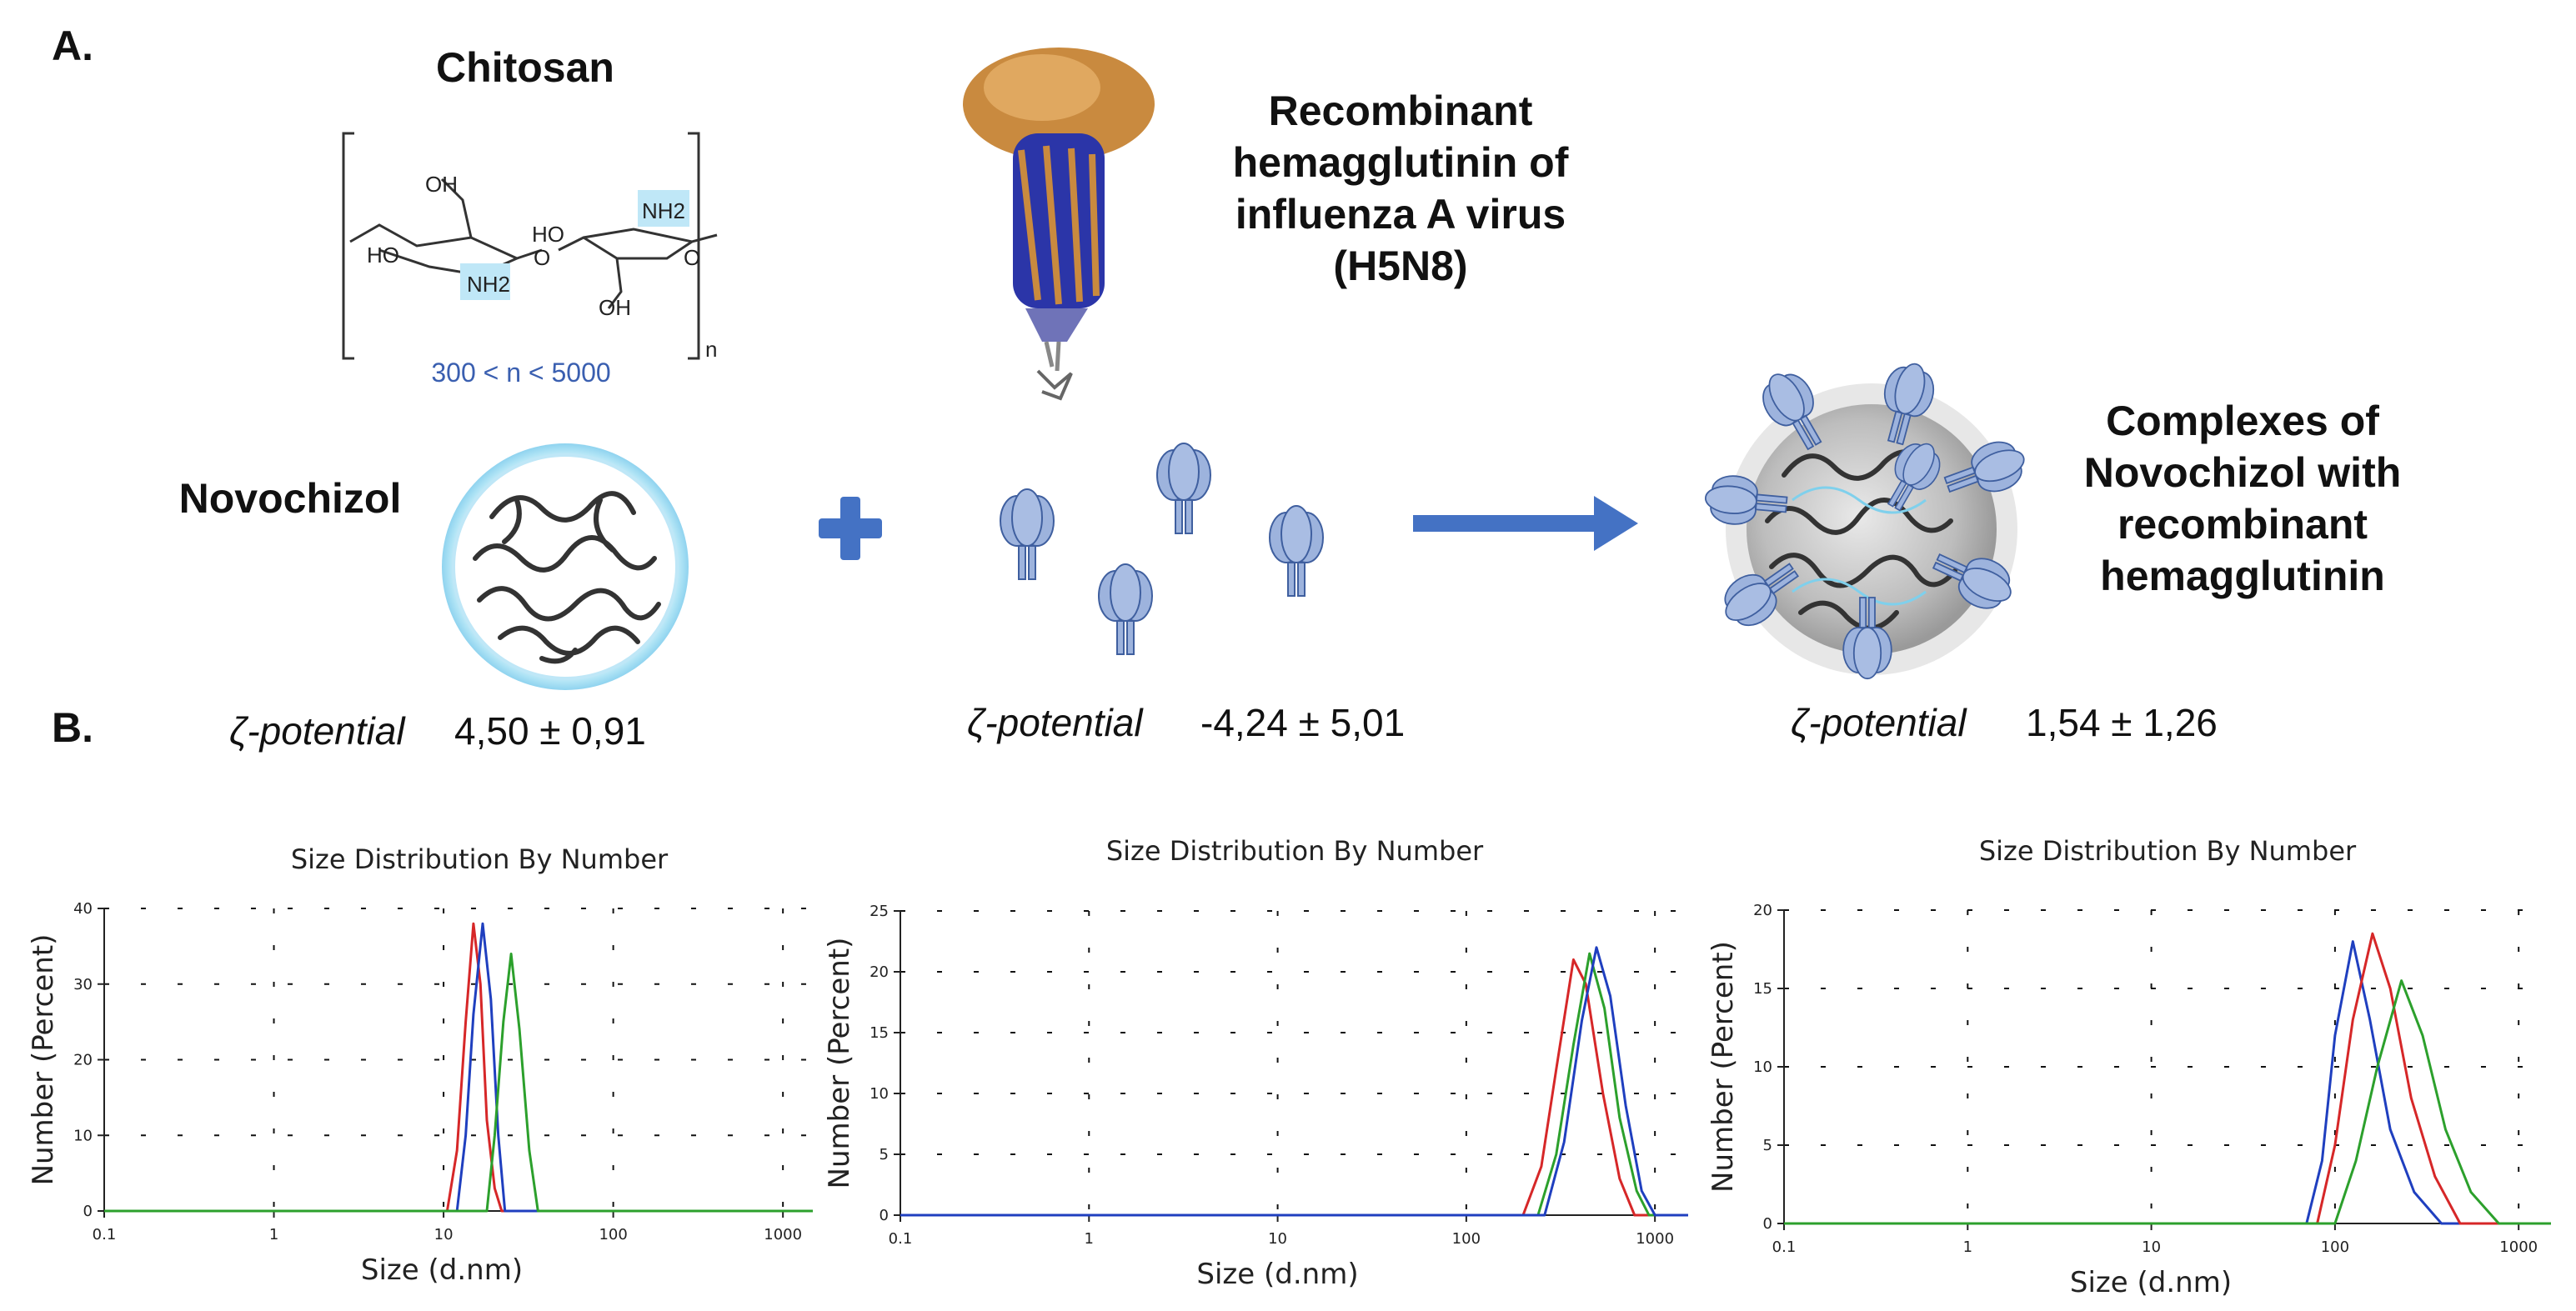 This screenshot has width=2576, height=1311. I want to click on chitosan-group-ho-1: HO, so click(383, 256).